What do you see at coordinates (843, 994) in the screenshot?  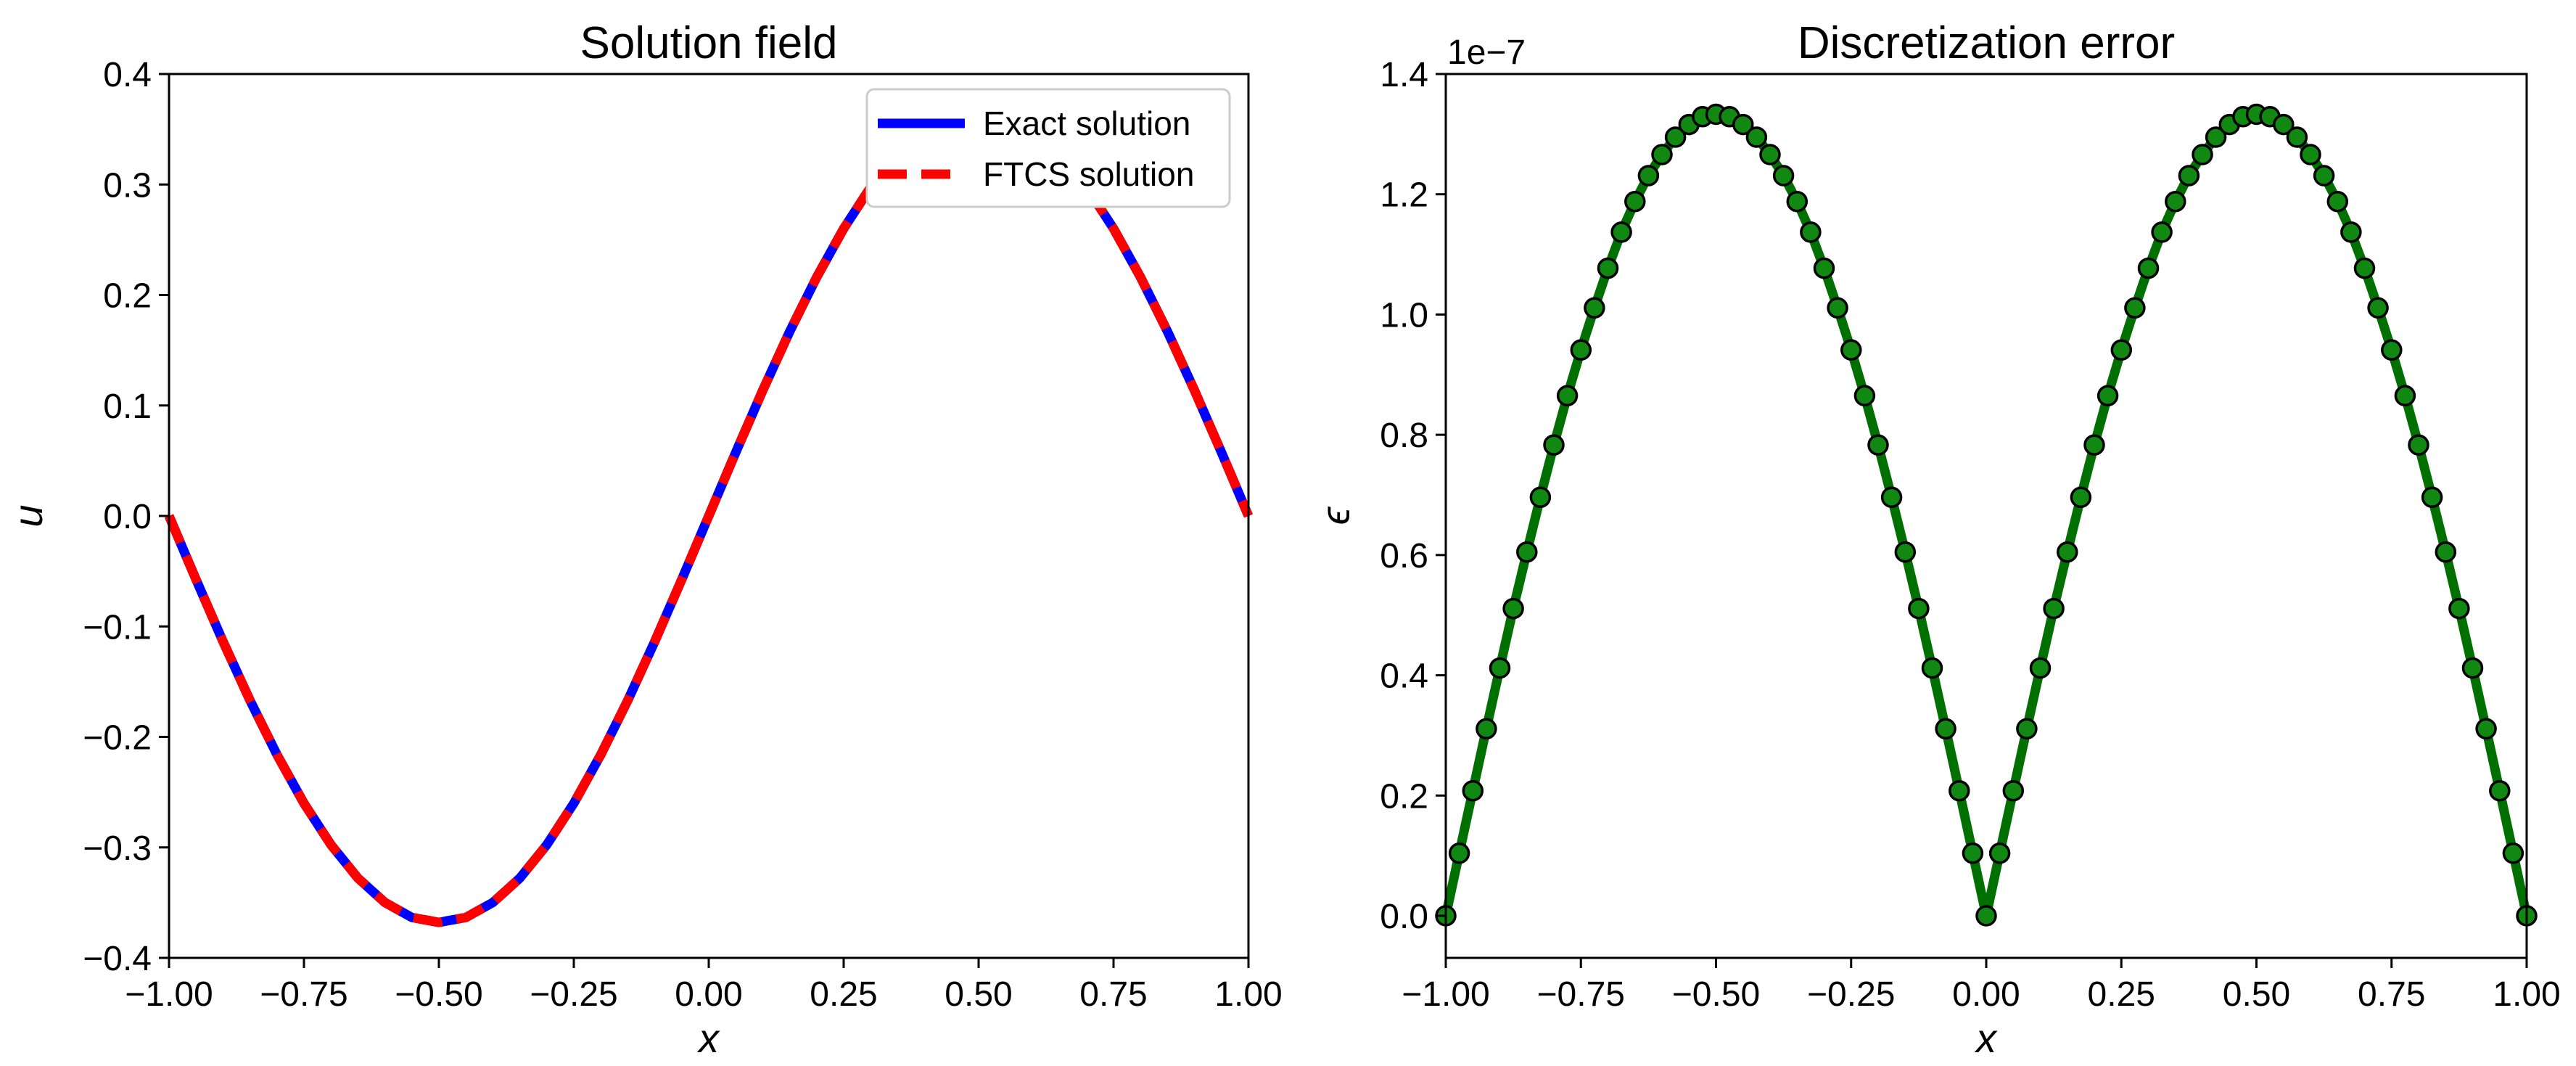 I see `solution-field-xtick-label: 0.25` at bounding box center [843, 994].